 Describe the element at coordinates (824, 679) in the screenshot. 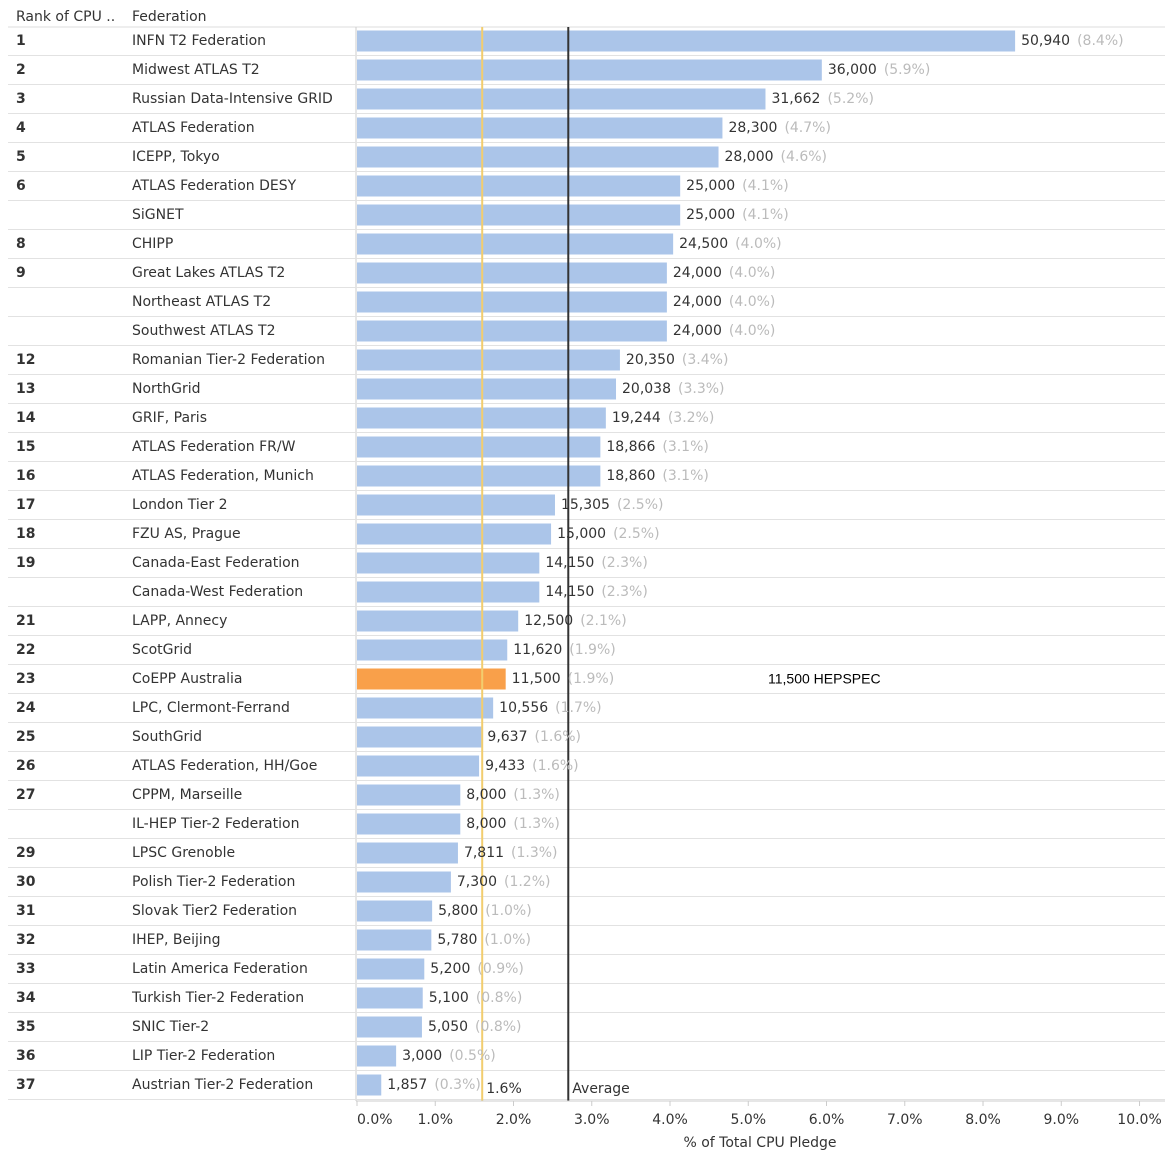

I see `annotation: 11,500 HEPSPEC` at that location.